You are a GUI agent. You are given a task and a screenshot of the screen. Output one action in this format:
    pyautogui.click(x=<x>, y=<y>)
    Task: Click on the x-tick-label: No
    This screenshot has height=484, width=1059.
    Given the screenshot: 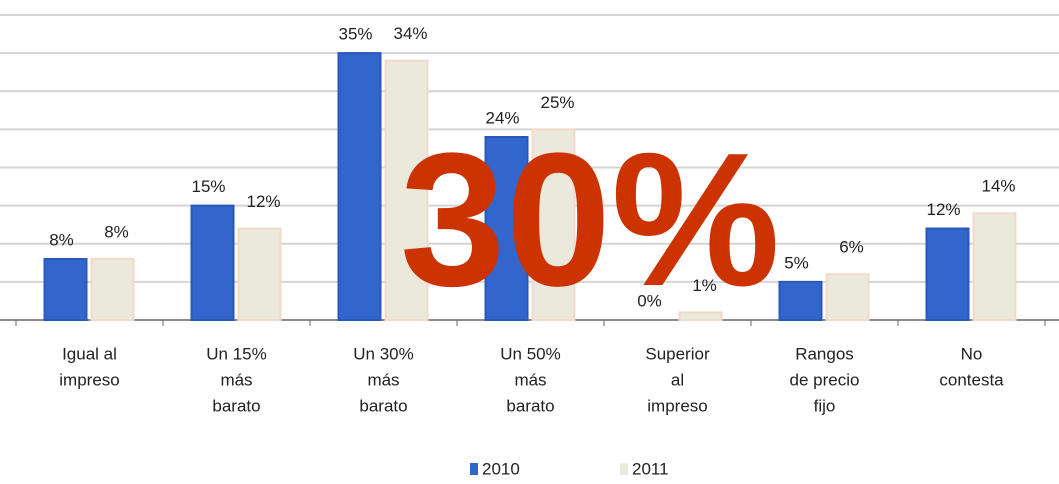 What is the action you would take?
    pyautogui.click(x=972, y=353)
    